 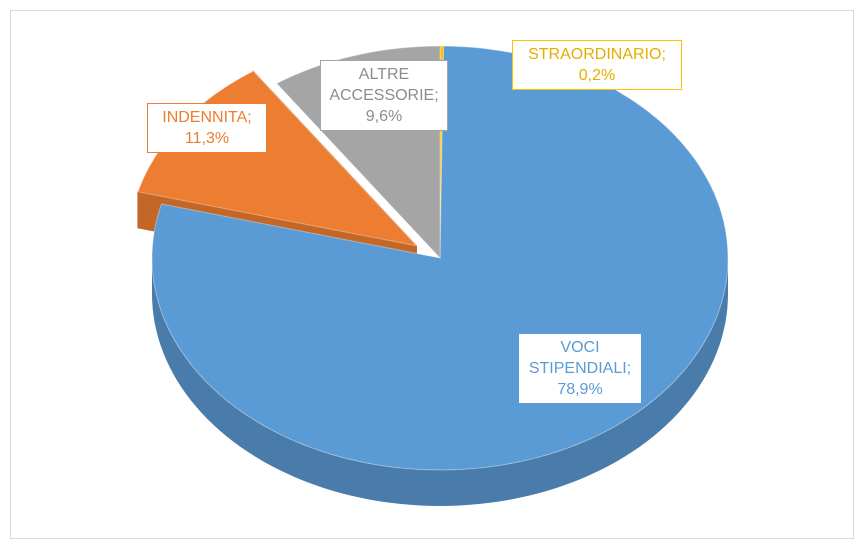 What do you see at coordinates (577, 358) in the screenshot?
I see `label-category: VOCI STIPENDIALI` at bounding box center [577, 358].